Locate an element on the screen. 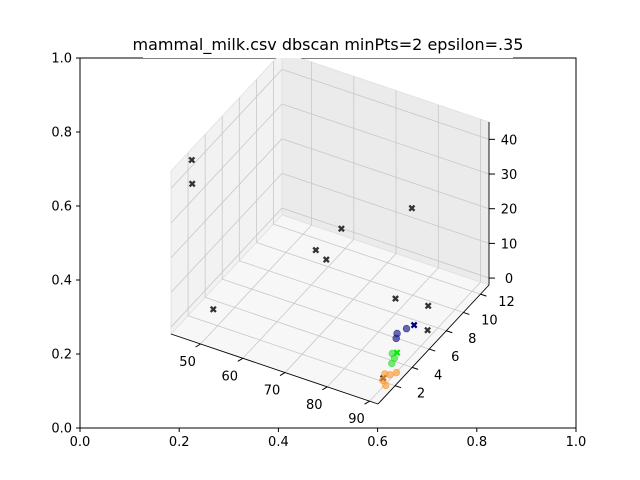 The width and height of the screenshot is (640, 480). x-3d-tick-label: 80 is located at coordinates (314, 405).